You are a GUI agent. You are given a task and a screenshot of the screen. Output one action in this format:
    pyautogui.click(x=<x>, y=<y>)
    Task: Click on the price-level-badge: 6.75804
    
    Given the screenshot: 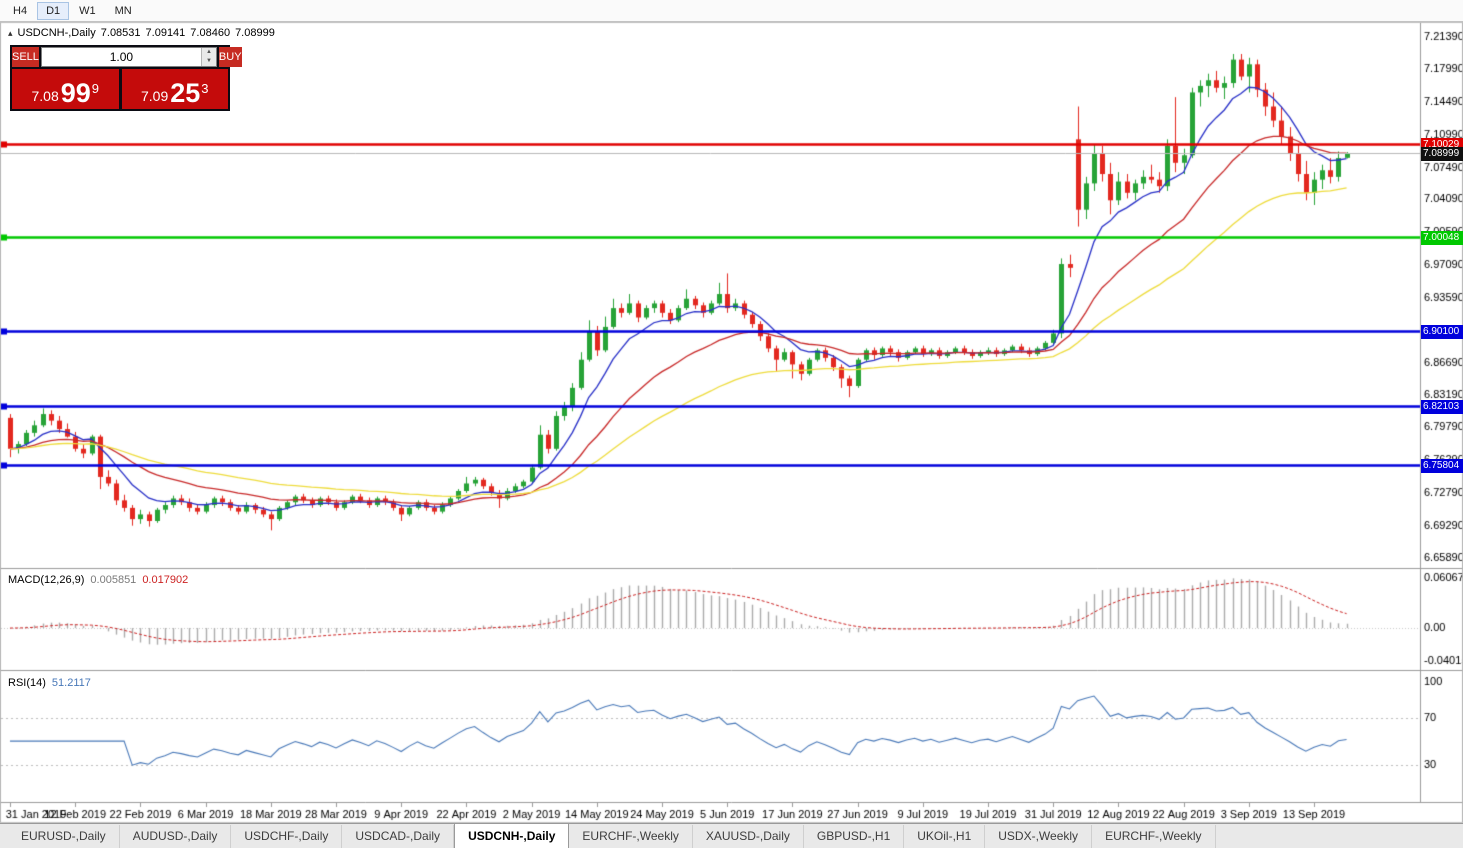 What is the action you would take?
    pyautogui.click(x=1442, y=465)
    